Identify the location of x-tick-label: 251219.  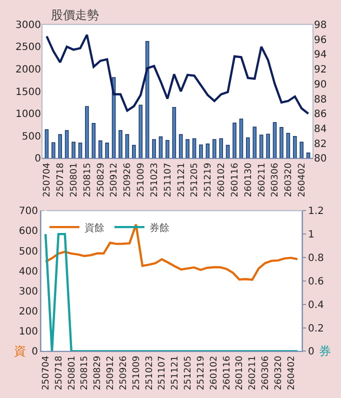
(201, 373).